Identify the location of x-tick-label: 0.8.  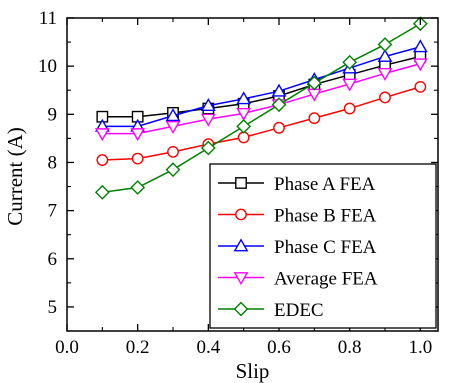
(350, 347).